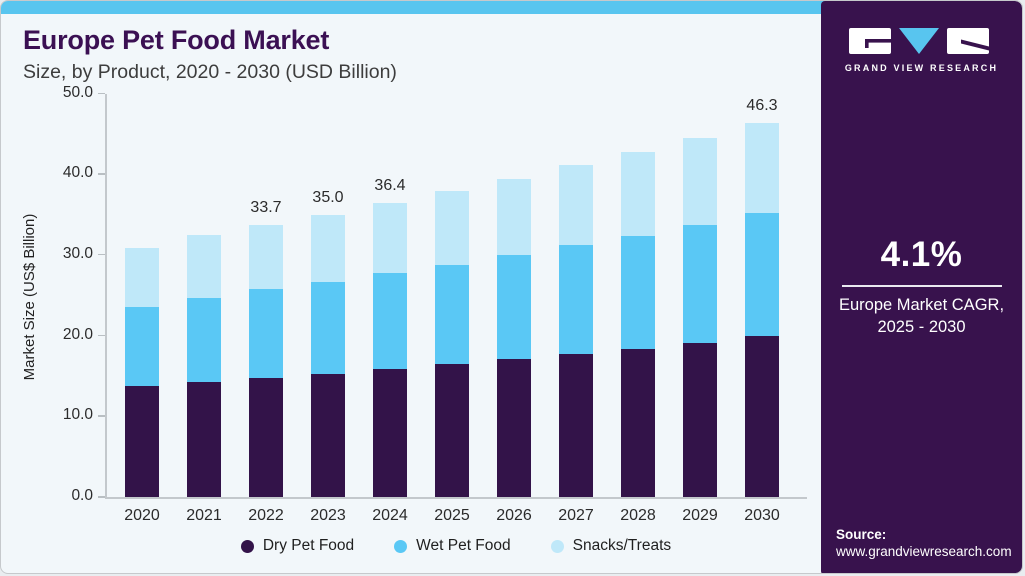 This screenshot has width=1025, height=576. What do you see at coordinates (77, 253) in the screenshot?
I see `y-axis-tick-label: 30.0` at bounding box center [77, 253].